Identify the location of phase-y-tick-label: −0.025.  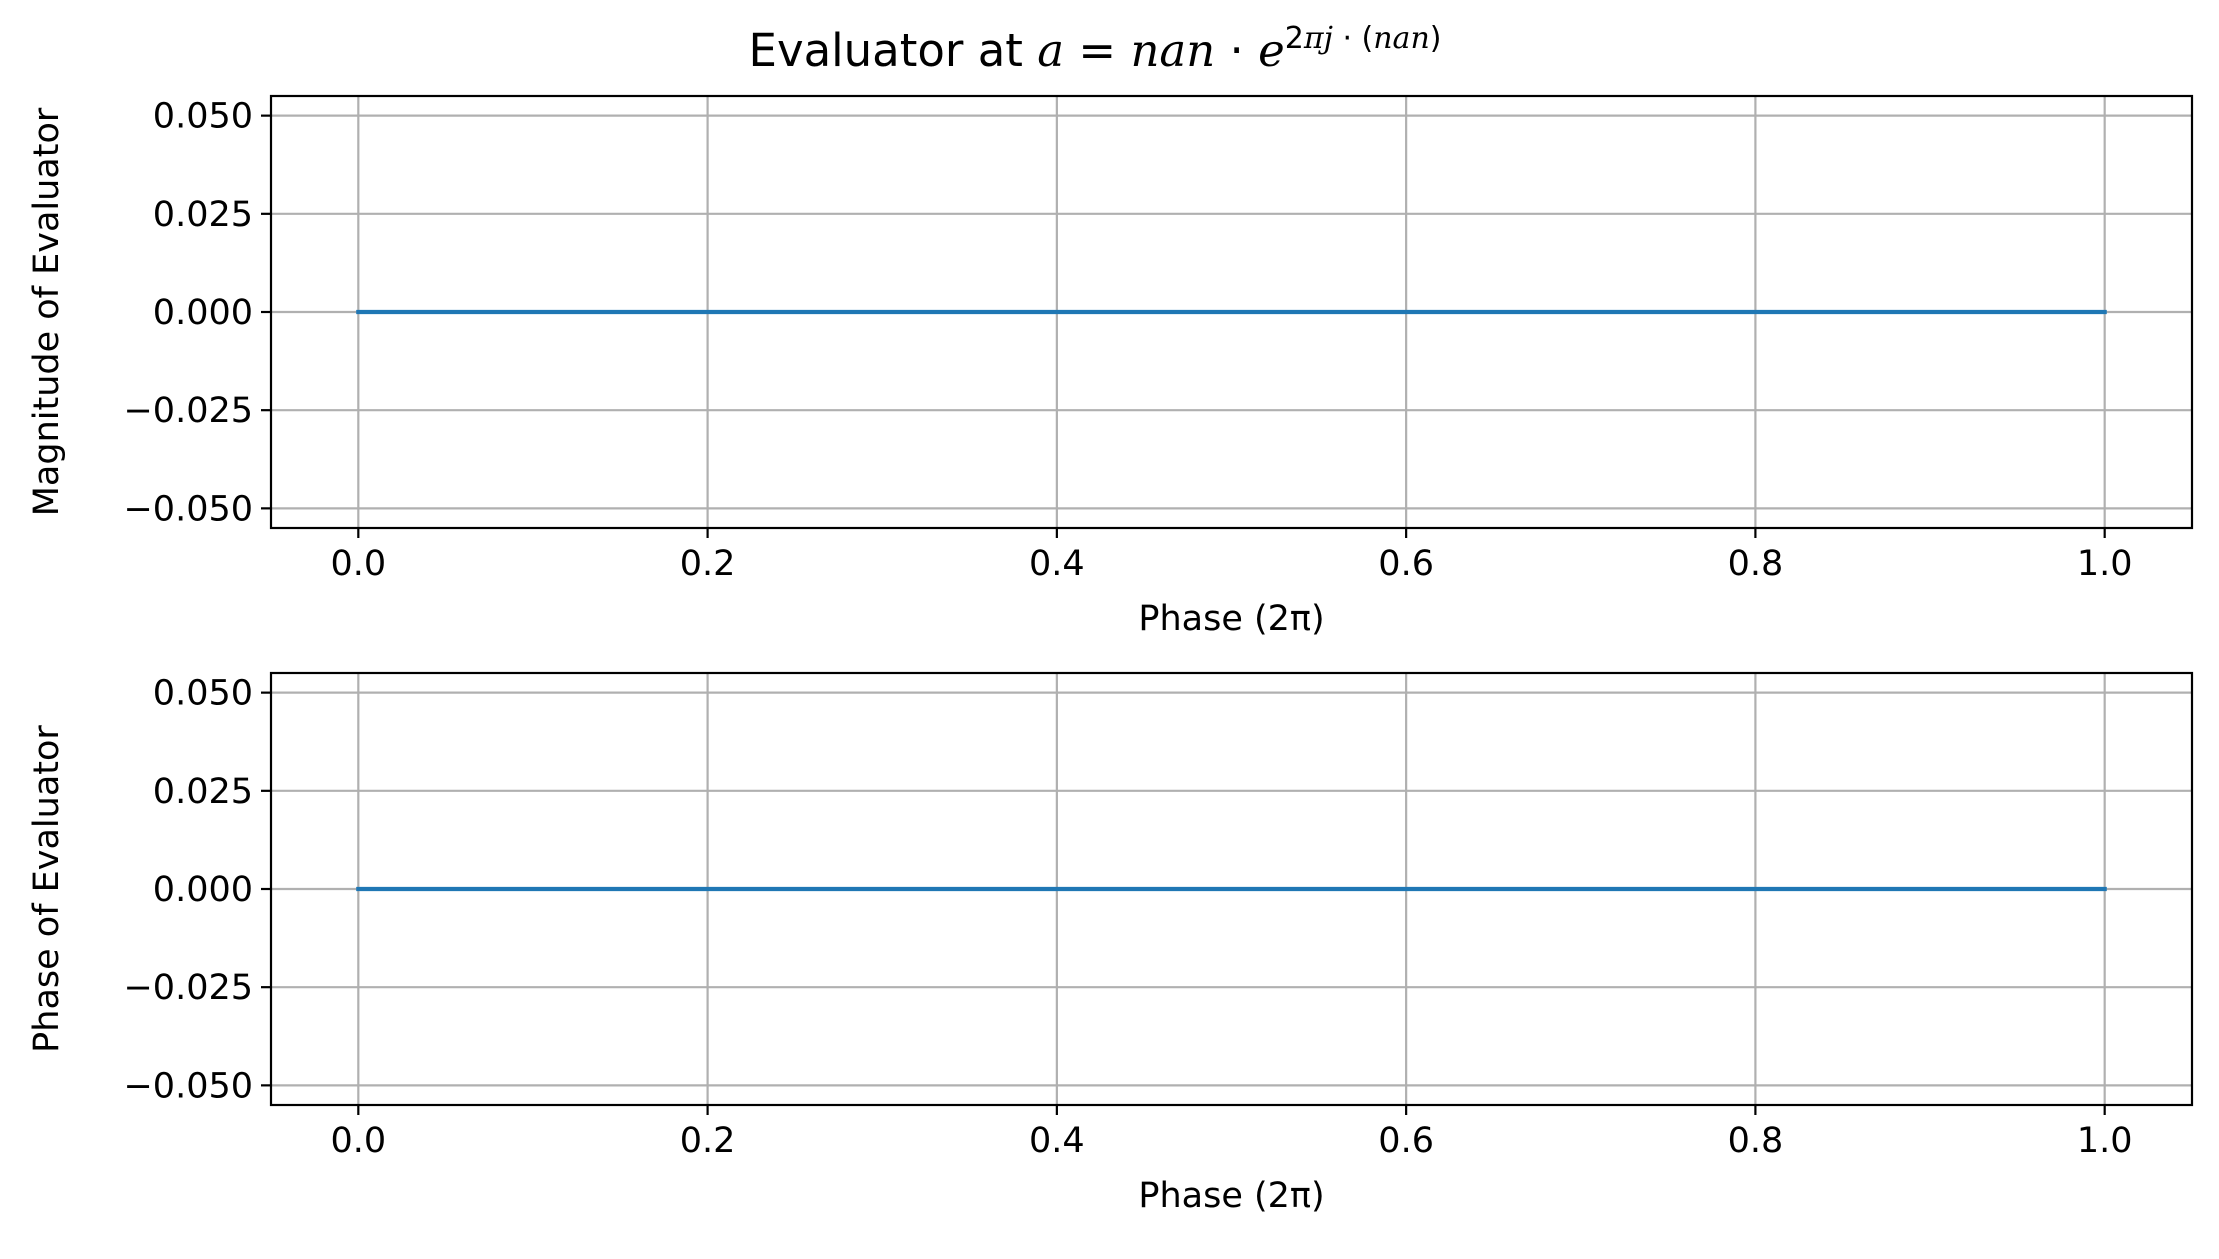
(188, 988).